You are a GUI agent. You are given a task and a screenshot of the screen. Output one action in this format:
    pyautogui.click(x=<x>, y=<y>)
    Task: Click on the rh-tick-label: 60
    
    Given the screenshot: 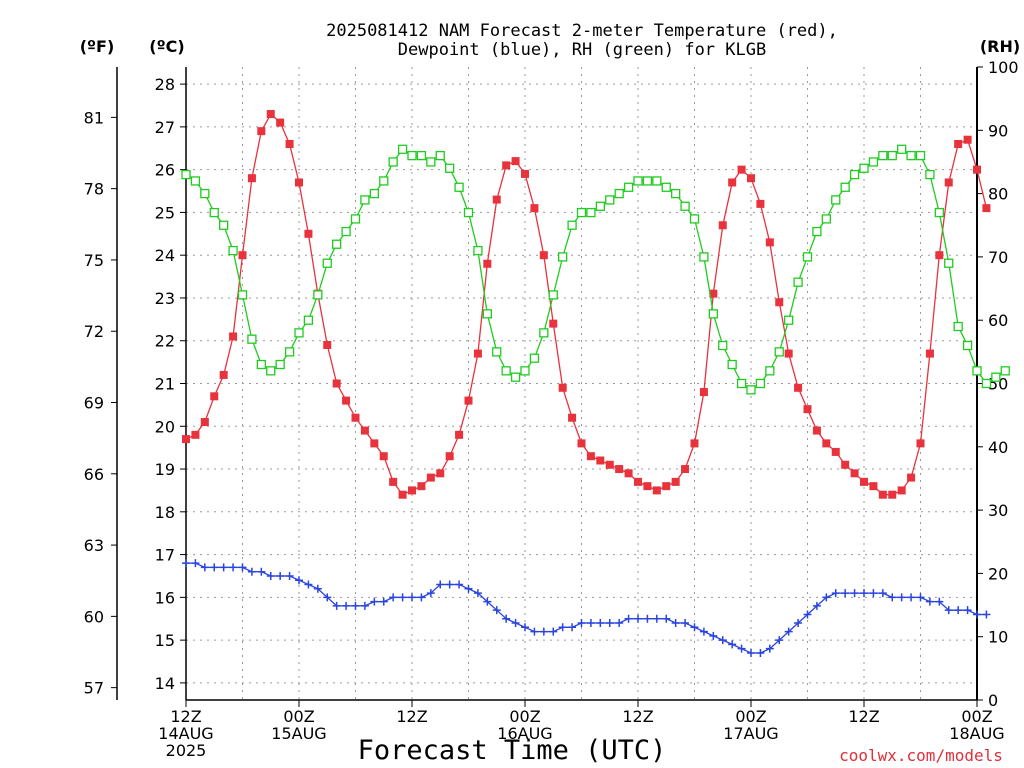 What is the action you would take?
    pyautogui.click(x=998, y=320)
    